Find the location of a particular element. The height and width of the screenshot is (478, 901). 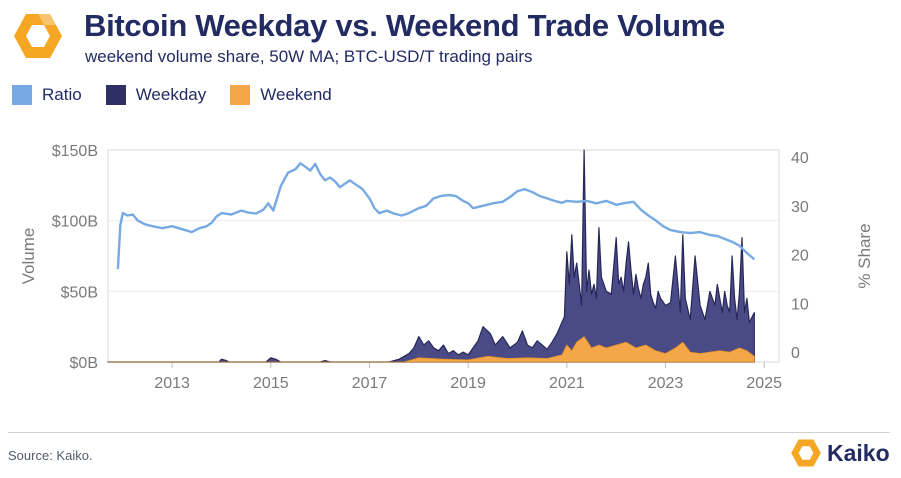

chart-legend: Ratio Weekday Weekend is located at coordinates (184, 95).